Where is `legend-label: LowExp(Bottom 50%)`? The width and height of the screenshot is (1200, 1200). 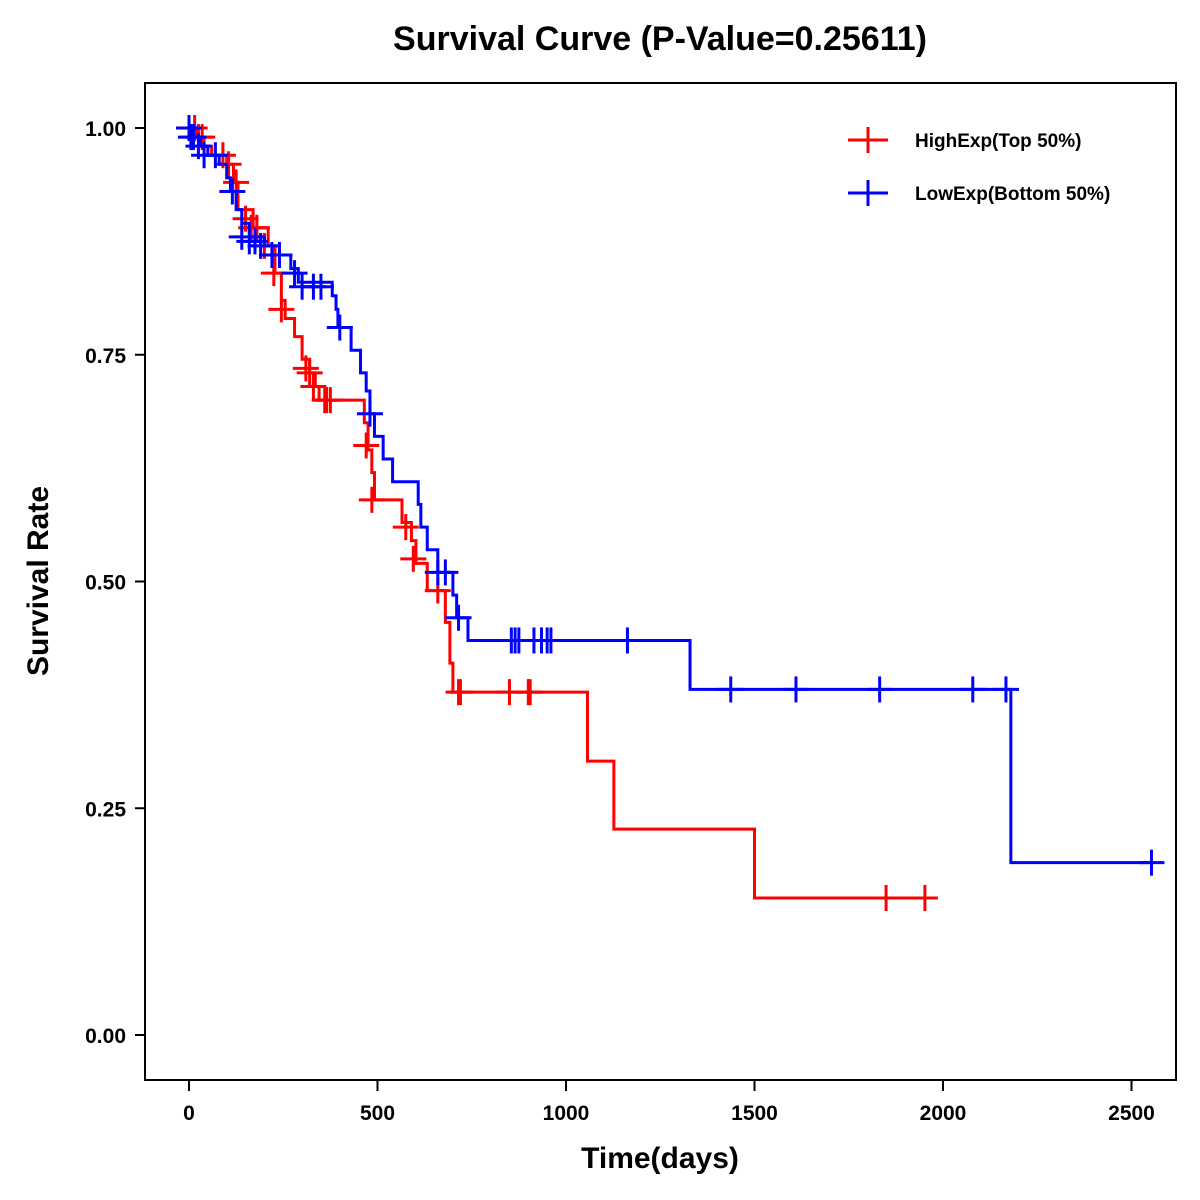 legend-label: LowExp(Bottom 50%) is located at coordinates (1012, 194).